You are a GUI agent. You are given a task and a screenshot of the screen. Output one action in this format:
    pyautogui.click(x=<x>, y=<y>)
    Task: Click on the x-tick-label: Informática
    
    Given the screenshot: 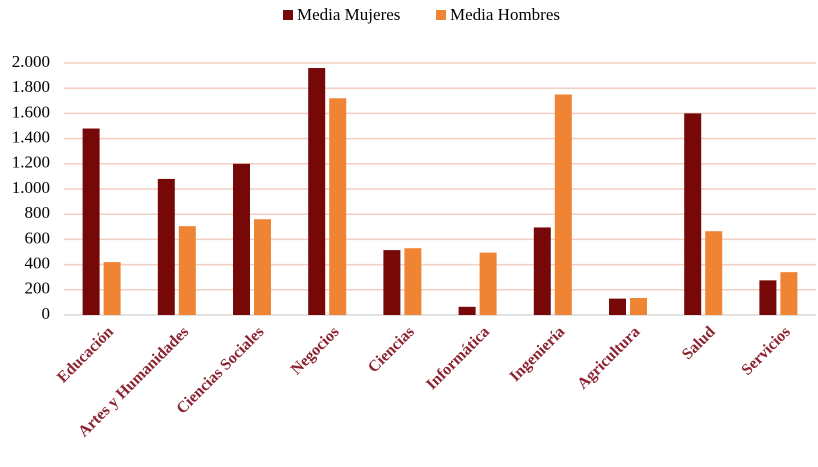 What is the action you would take?
    pyautogui.click(x=458, y=358)
    